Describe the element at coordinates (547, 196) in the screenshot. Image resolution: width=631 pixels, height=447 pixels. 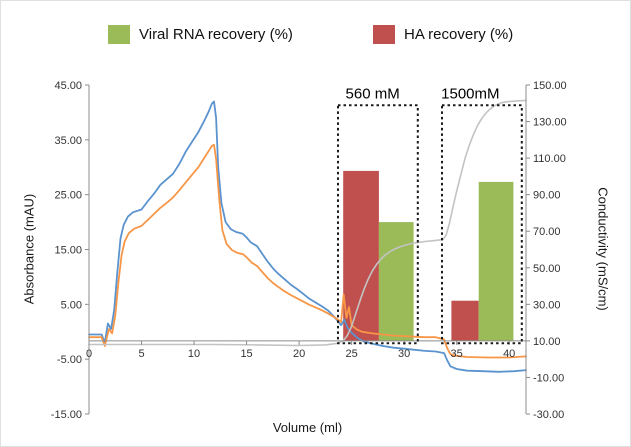
I see `right-tick-label: 90.00` at that location.